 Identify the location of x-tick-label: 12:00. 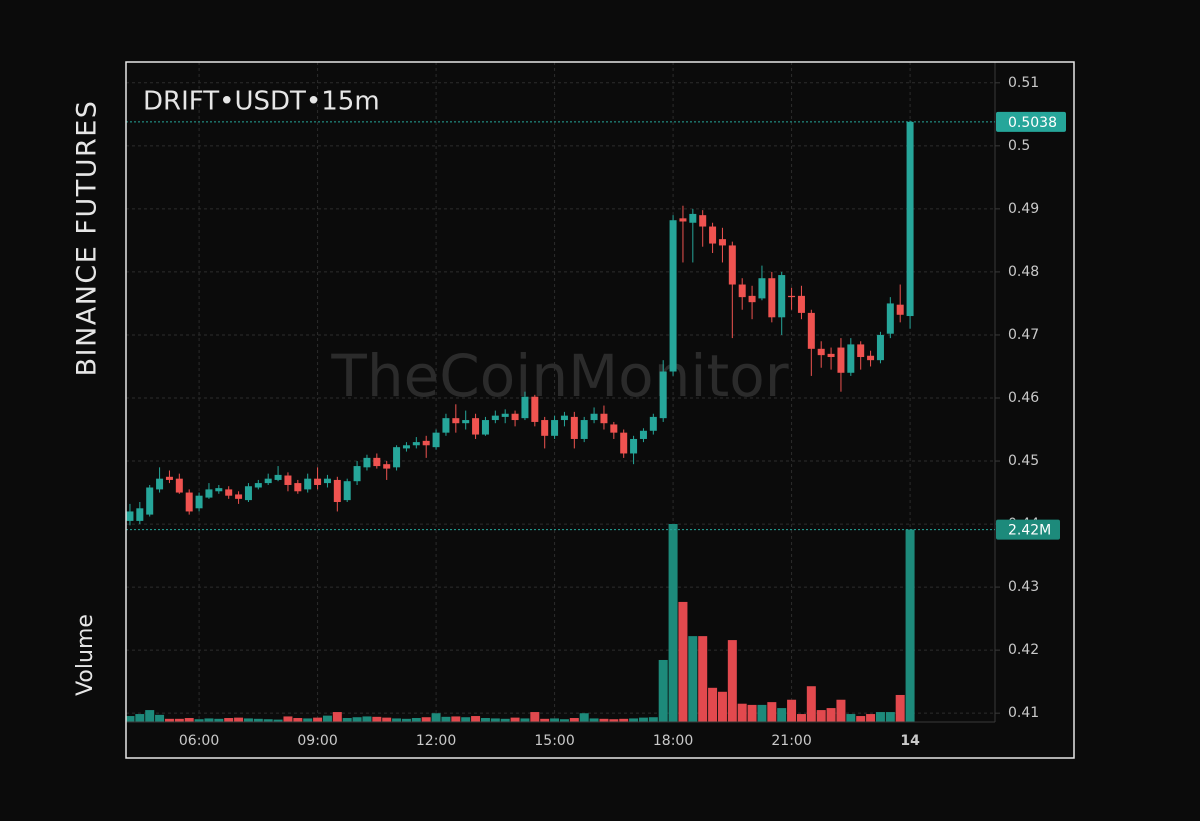
(436, 741).